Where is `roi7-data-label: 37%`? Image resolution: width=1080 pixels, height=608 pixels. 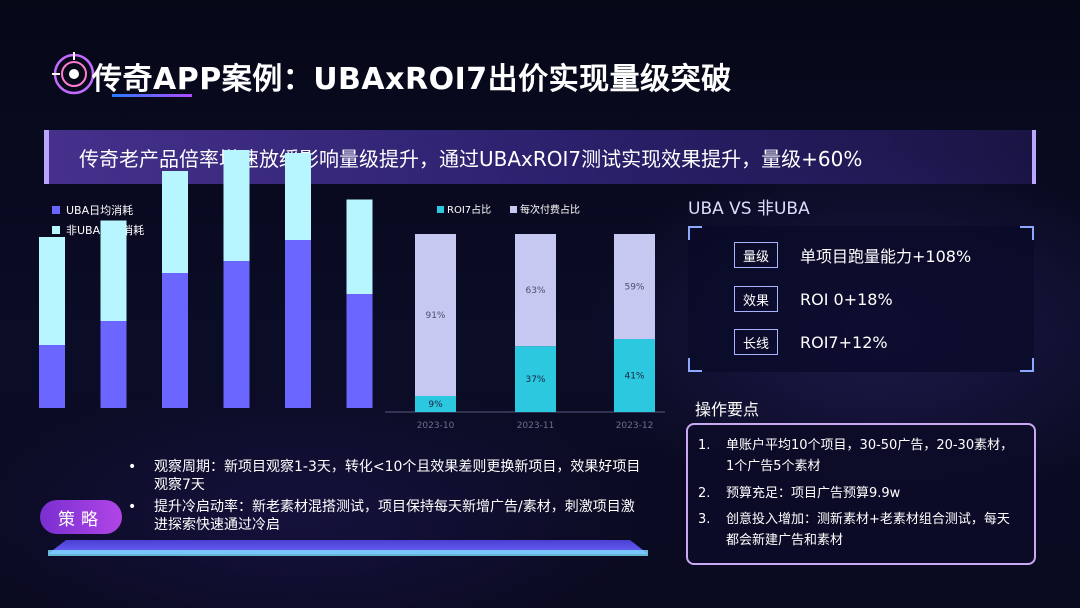
roi7-data-label: 37% is located at coordinates (535, 380).